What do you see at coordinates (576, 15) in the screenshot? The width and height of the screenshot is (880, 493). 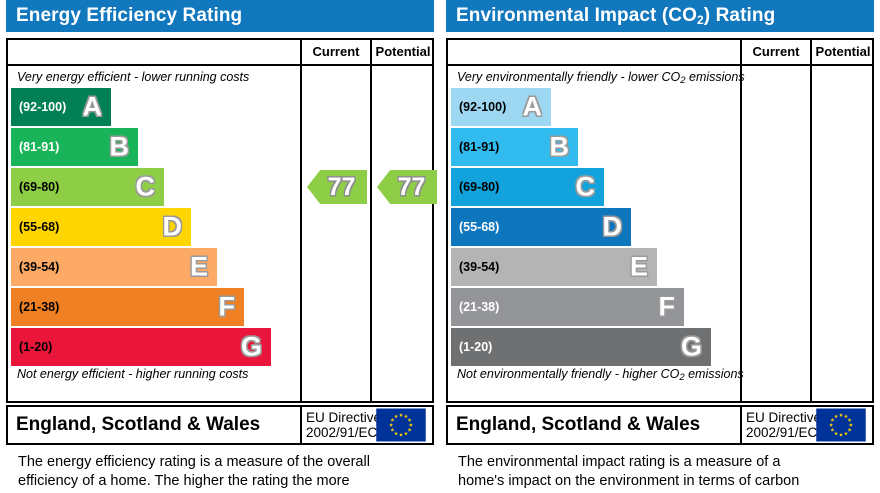 I see `environmental-title-prefix: Environmental Impact (CO` at bounding box center [576, 15].